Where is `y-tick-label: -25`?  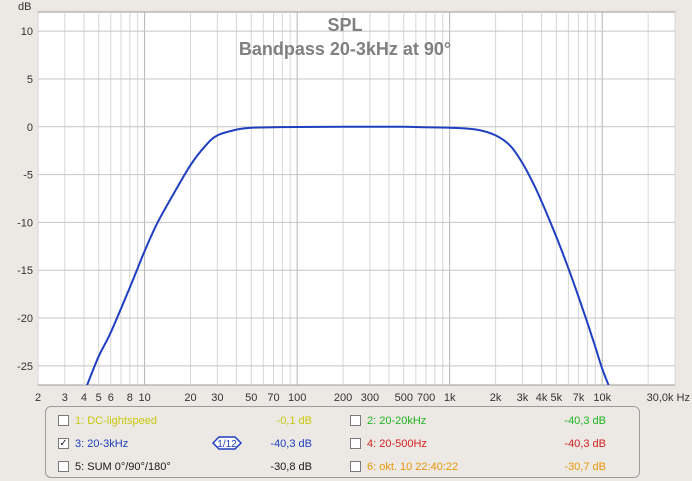 y-tick-label: -25 is located at coordinates (25, 367).